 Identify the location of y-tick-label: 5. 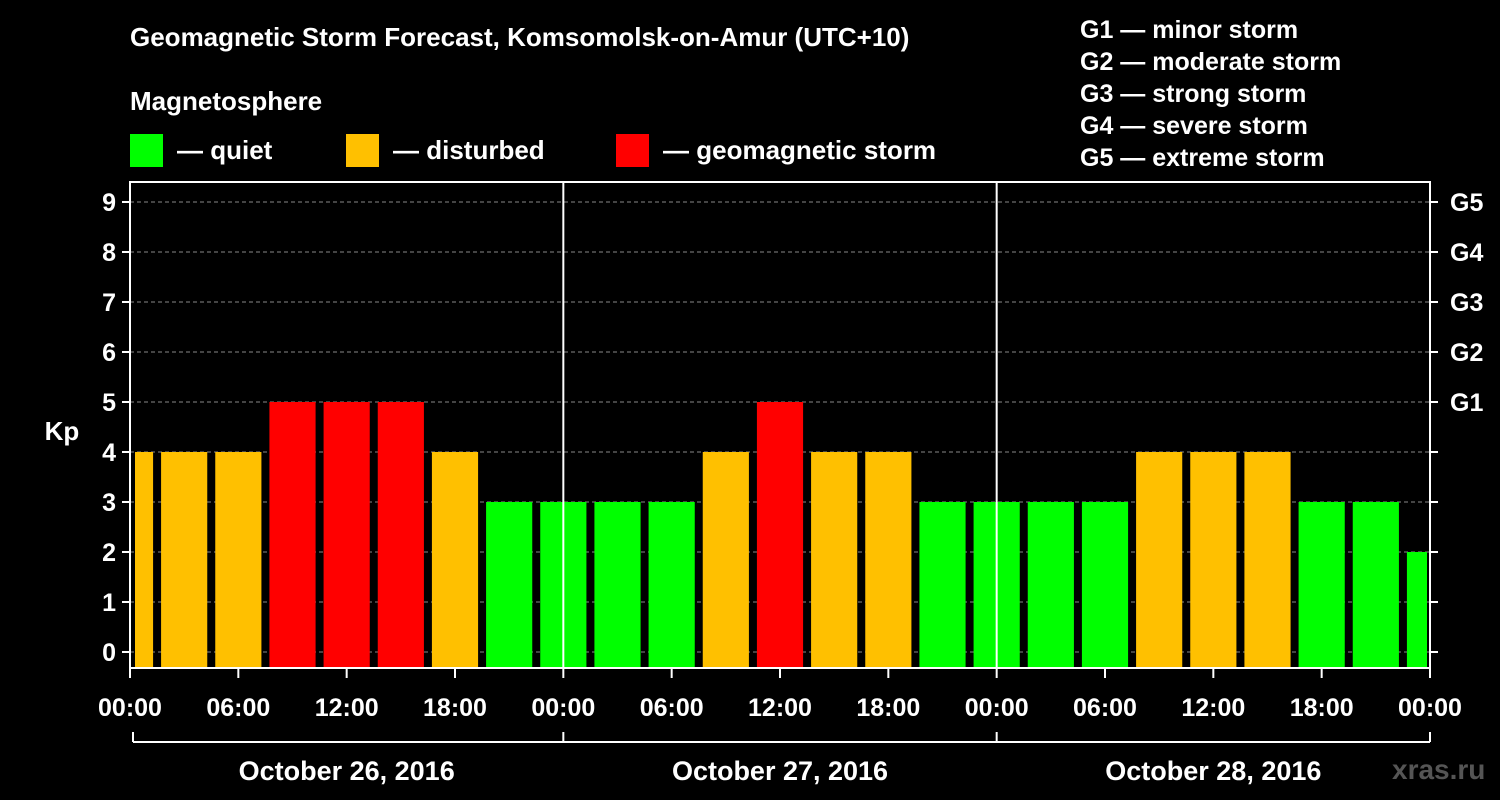
(109, 403).